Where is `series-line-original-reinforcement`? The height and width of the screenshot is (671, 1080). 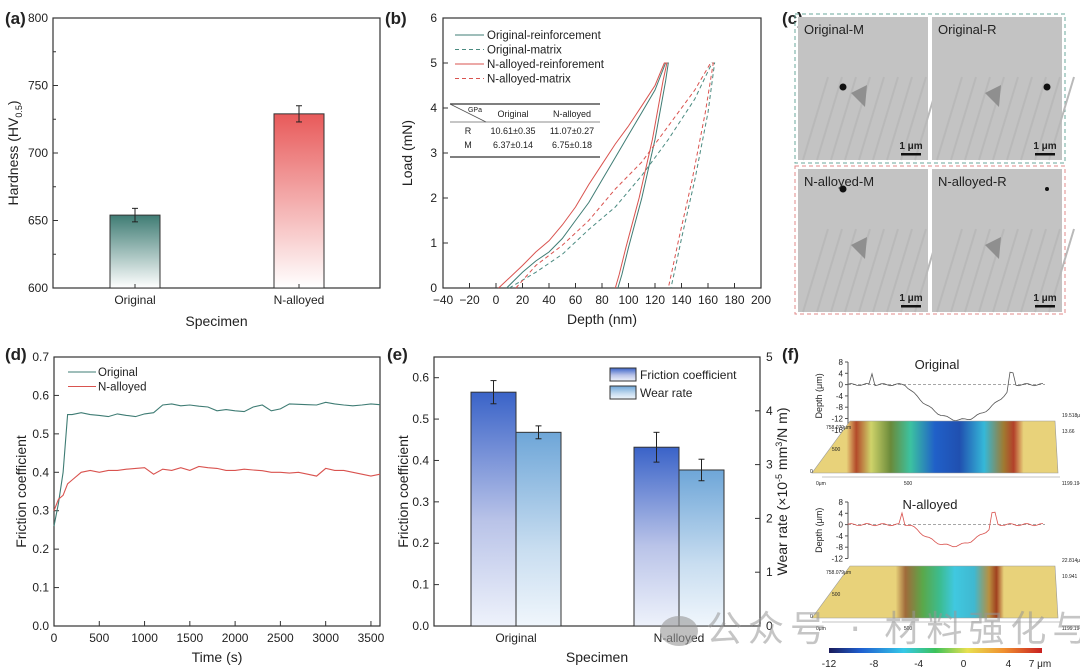
series-line-original-reinforcement is located at coordinates (587, 175).